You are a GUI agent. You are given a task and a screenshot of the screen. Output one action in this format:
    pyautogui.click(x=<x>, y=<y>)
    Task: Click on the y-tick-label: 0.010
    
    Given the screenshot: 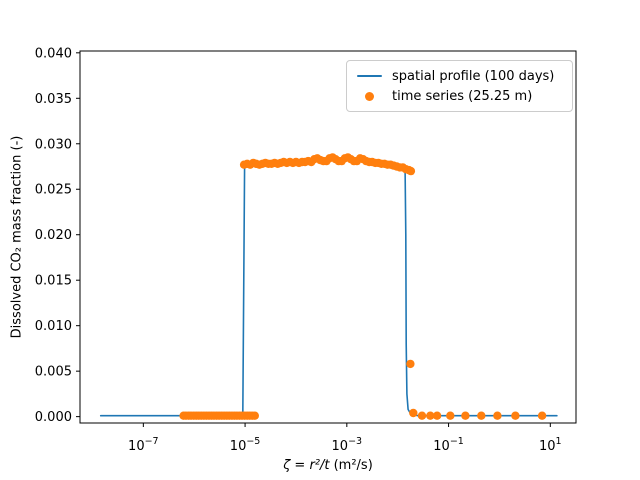 What is the action you would take?
    pyautogui.click(x=53, y=326)
    